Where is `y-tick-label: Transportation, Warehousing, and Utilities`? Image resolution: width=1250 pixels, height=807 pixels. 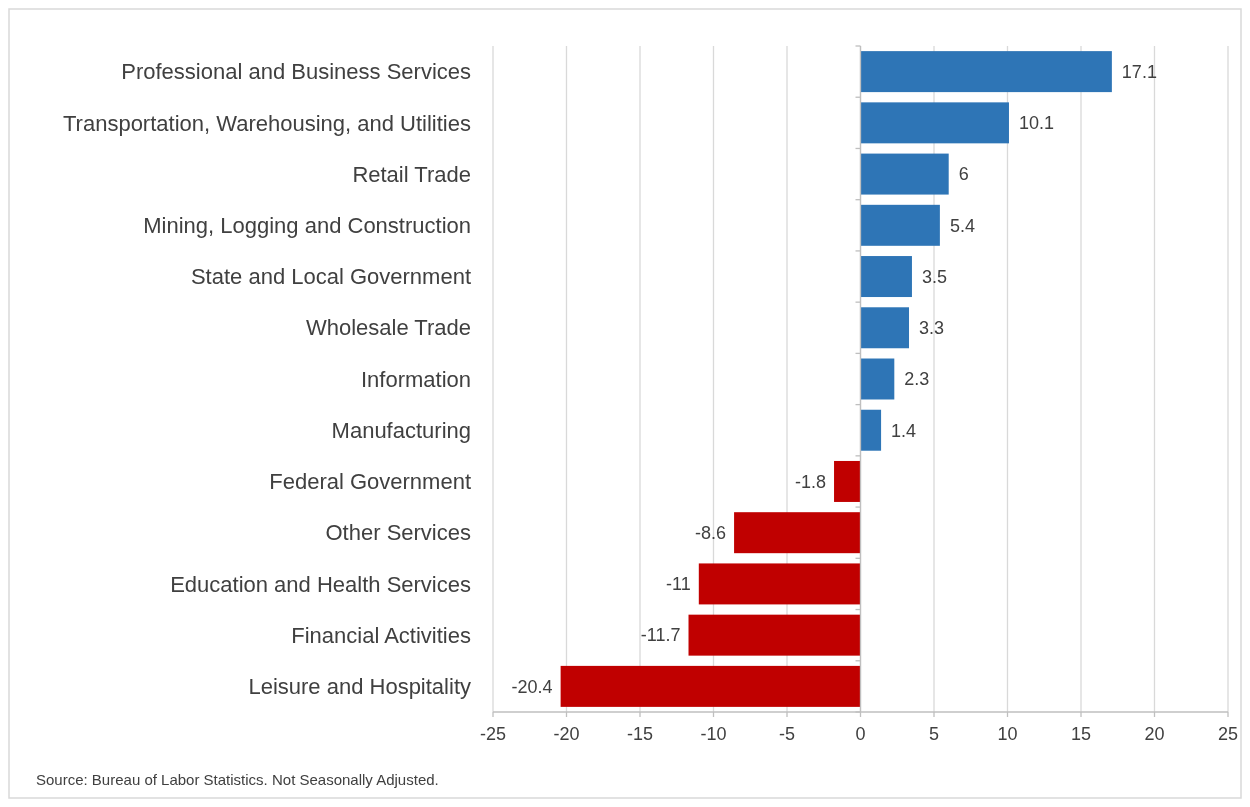 y-tick-label: Transportation, Warehousing, and Utilities is located at coordinates (266, 123).